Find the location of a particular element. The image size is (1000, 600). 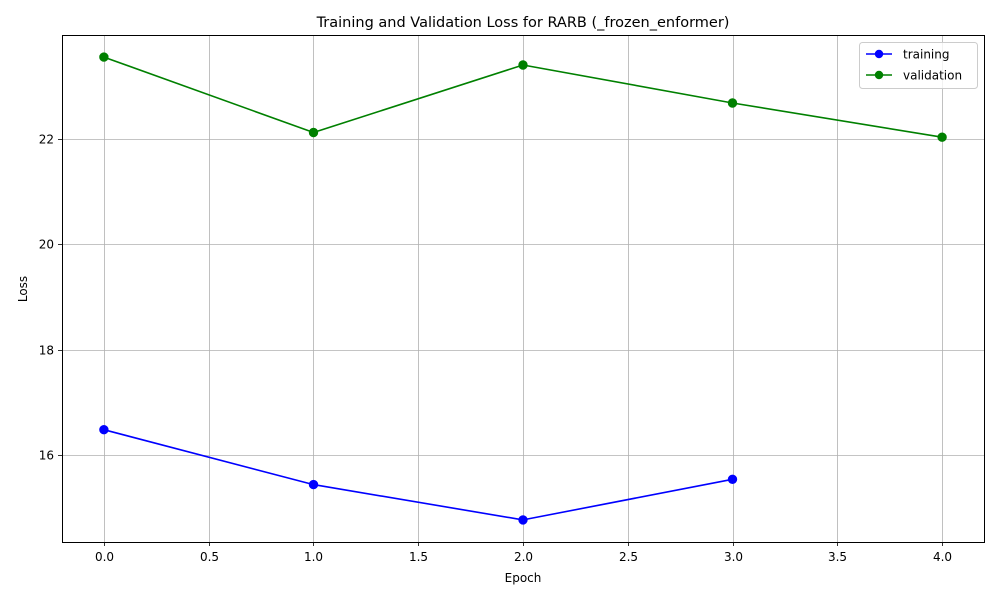

legend-label-training: training is located at coordinates (926, 55).